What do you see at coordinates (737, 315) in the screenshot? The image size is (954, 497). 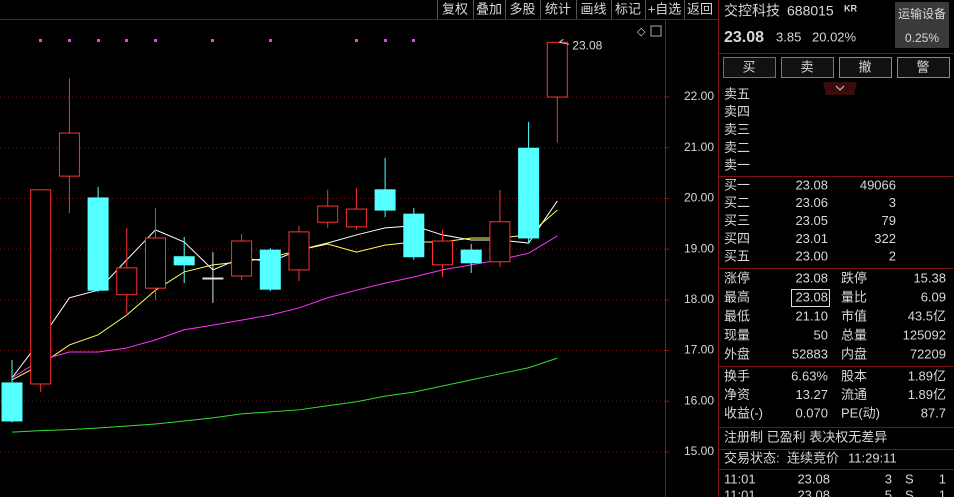 I see `stat-label: 最低` at bounding box center [737, 315].